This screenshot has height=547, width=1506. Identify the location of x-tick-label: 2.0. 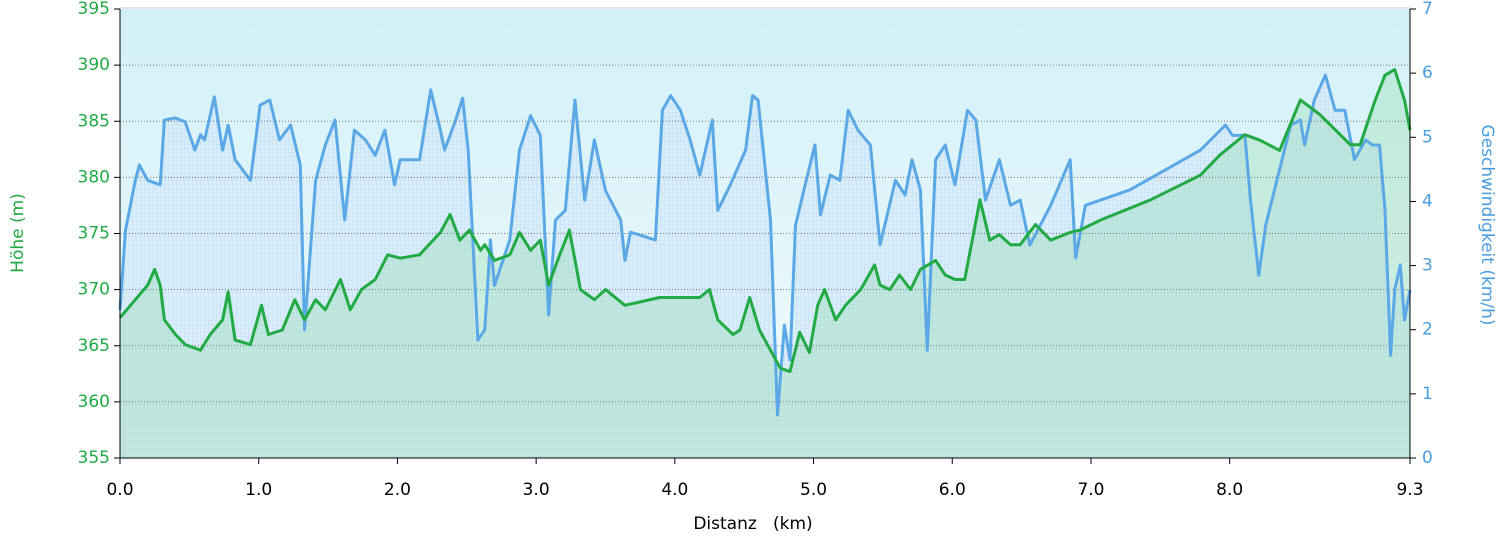
(397, 490).